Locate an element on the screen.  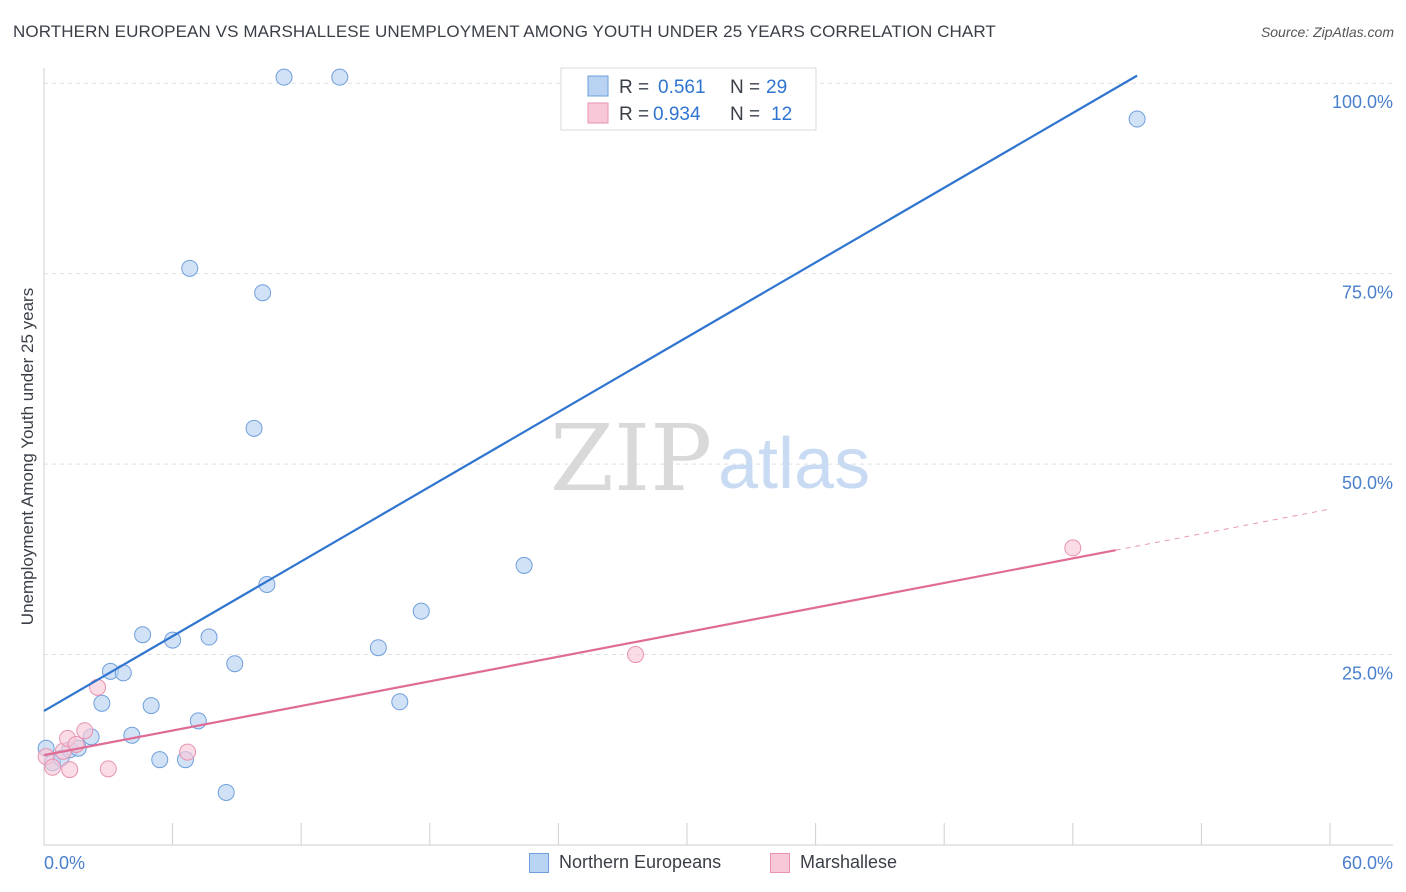
y-tick-label: 75.0% is located at coordinates (1367, 293).